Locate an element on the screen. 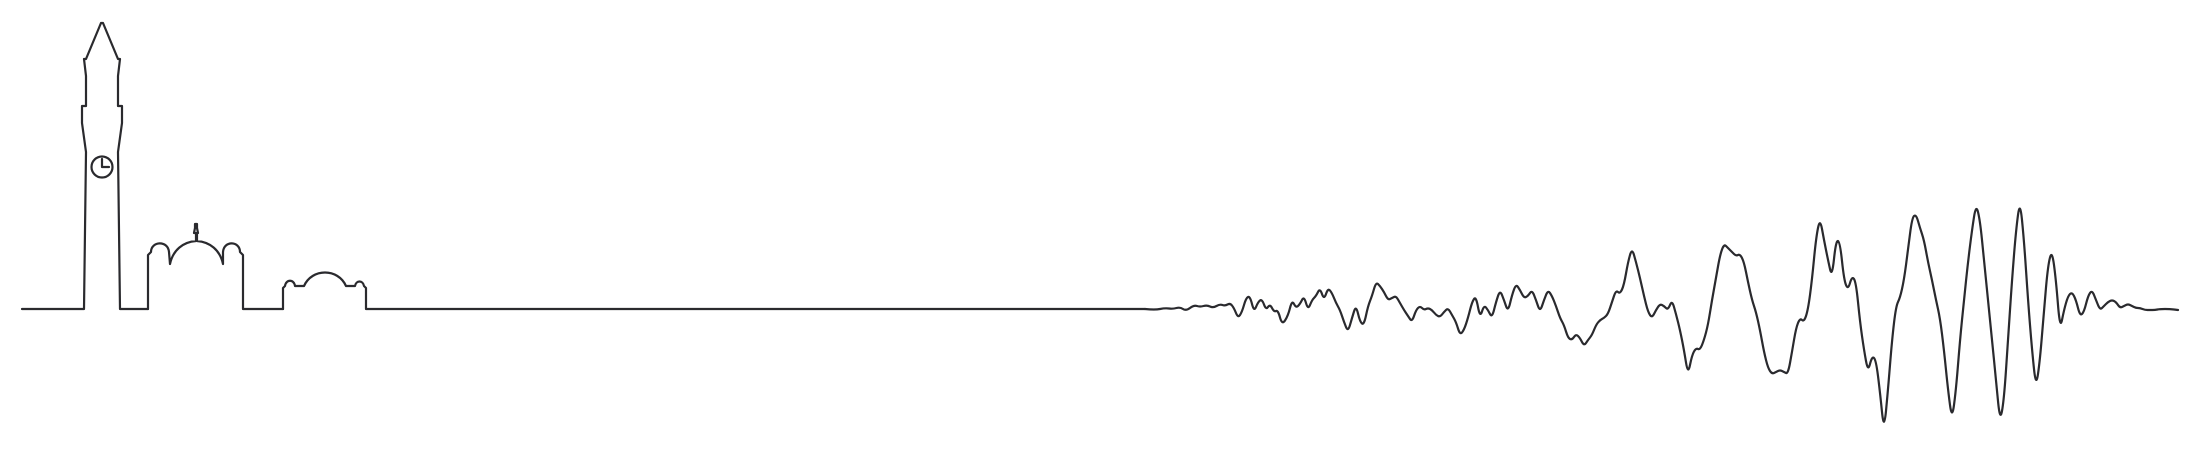 This screenshot has height=457, width=2200. small-dome-building is located at coordinates (714, 291).